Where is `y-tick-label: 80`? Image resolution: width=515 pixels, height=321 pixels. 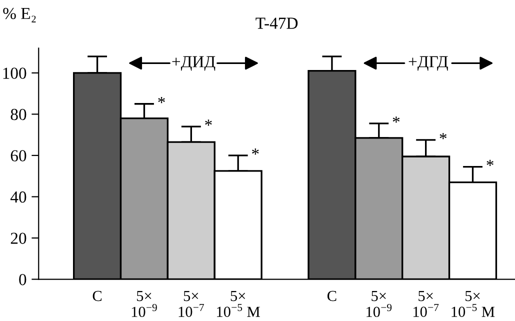 y-tick-label: 80 is located at coordinates (18, 114).